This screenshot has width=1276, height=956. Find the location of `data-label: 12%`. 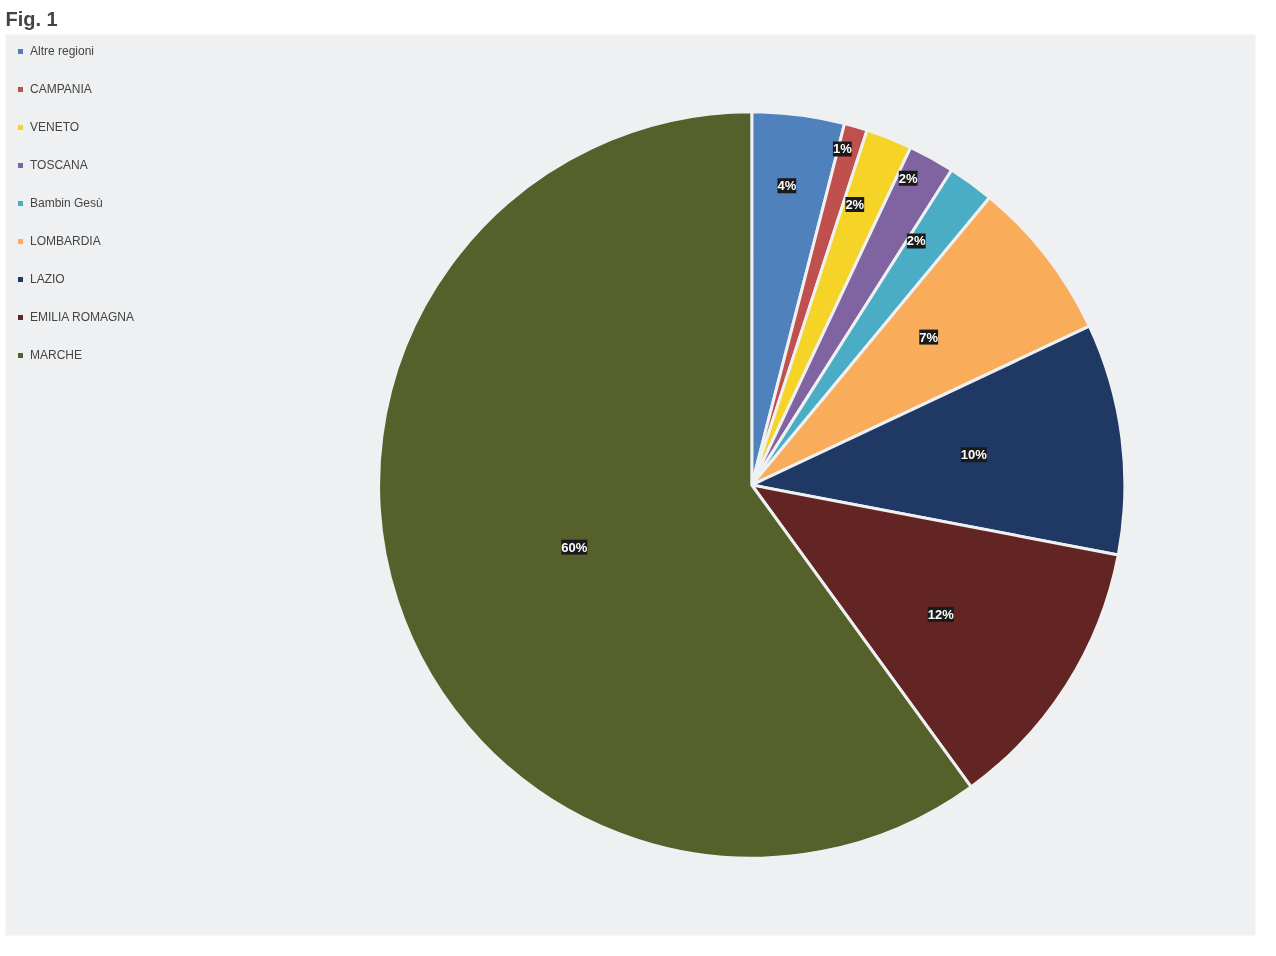

data-label: 12% is located at coordinates (941, 614).